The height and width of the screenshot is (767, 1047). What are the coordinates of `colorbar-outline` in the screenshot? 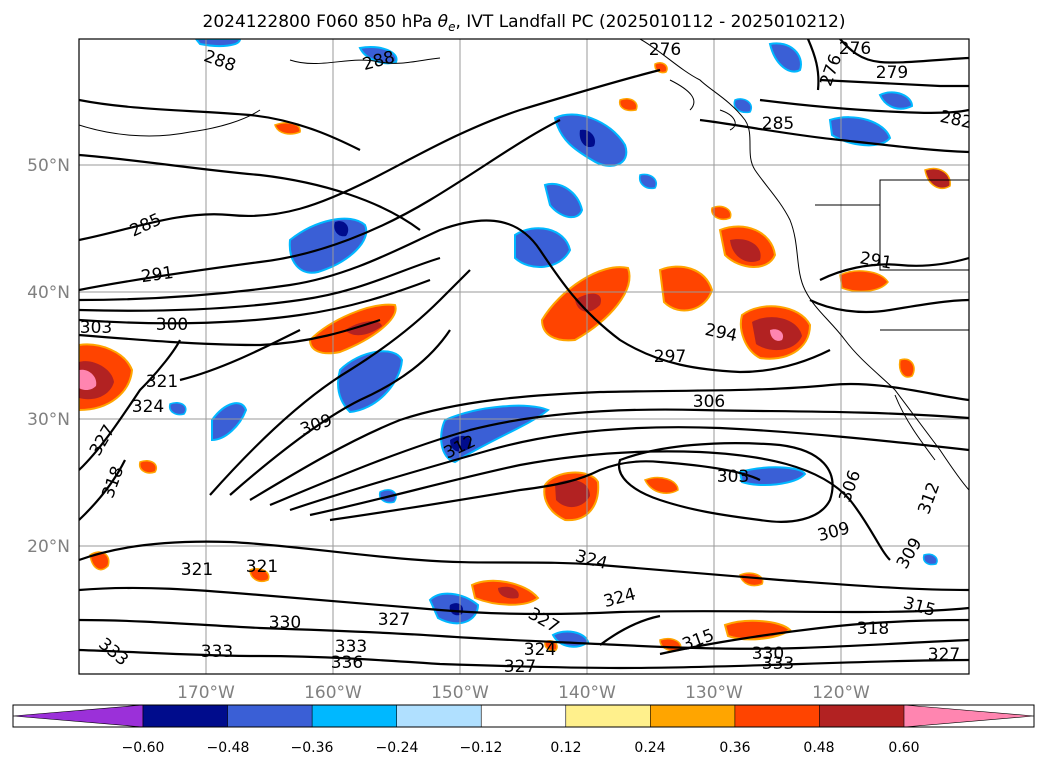 It's located at (523, 716).